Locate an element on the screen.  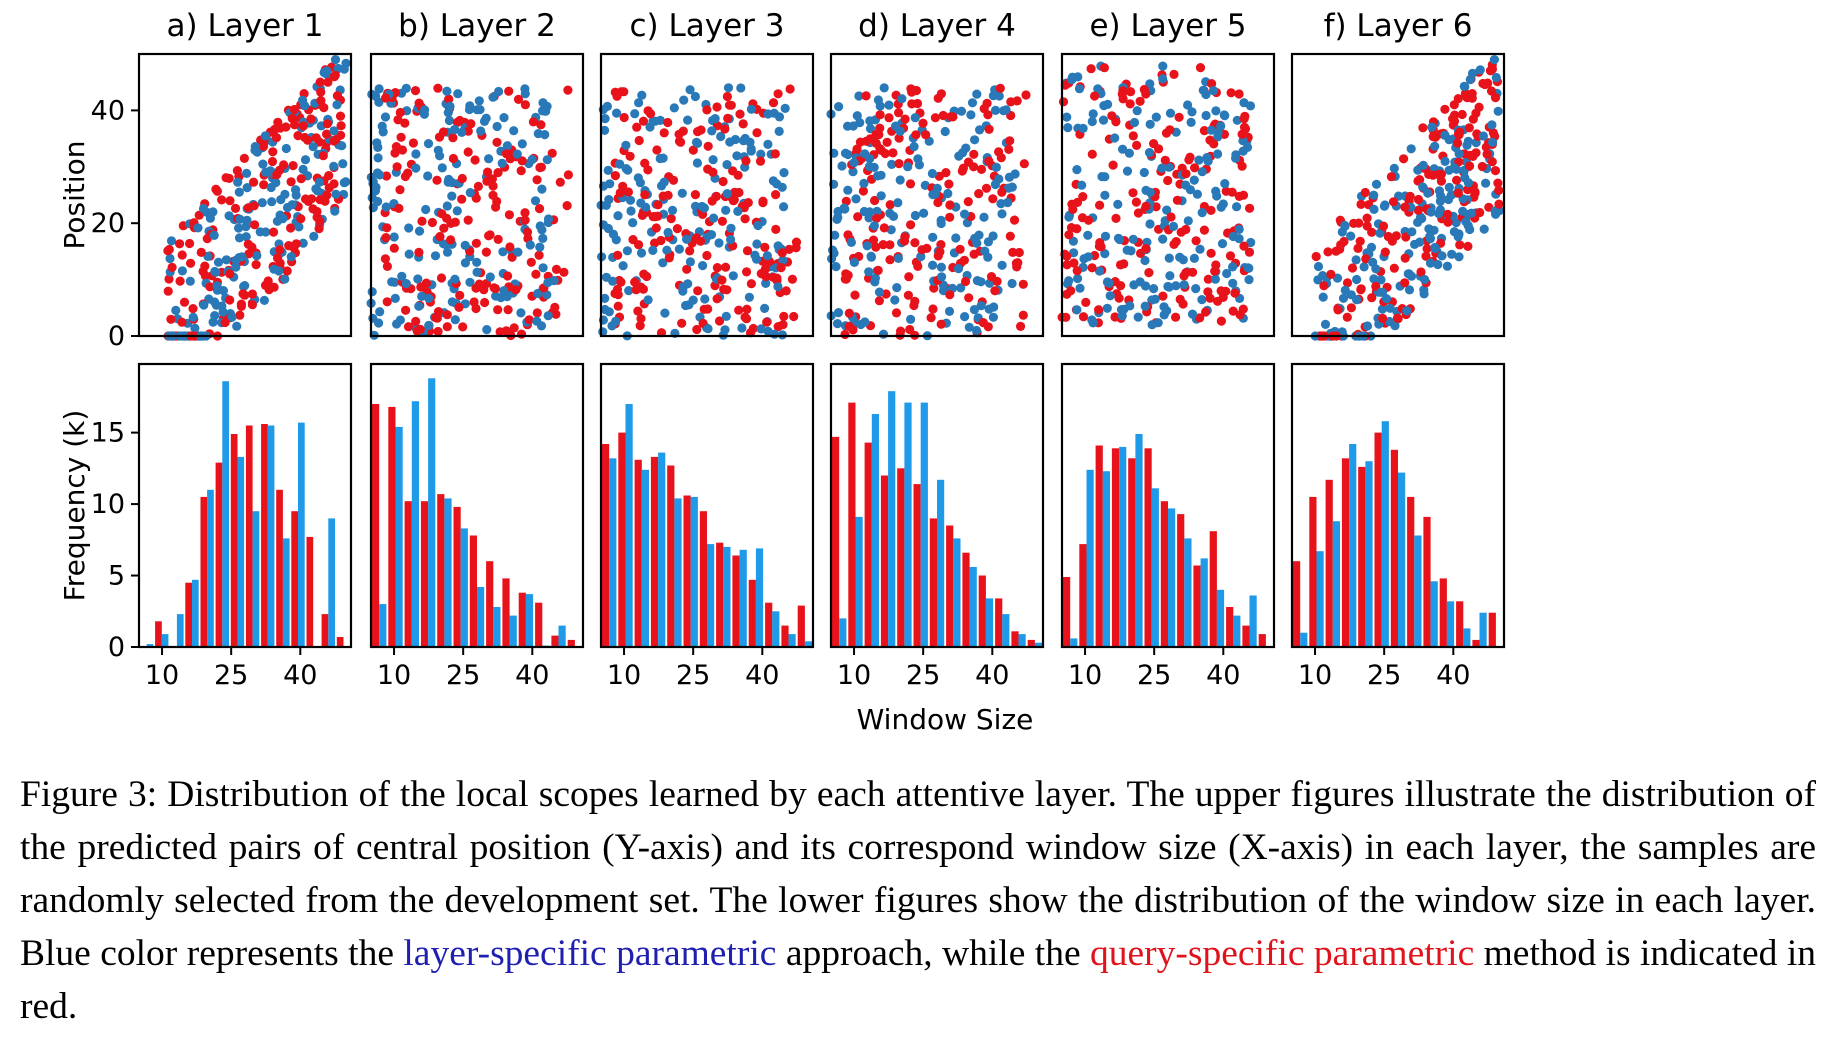
y-tick-label: 0 is located at coordinates (116, 647).